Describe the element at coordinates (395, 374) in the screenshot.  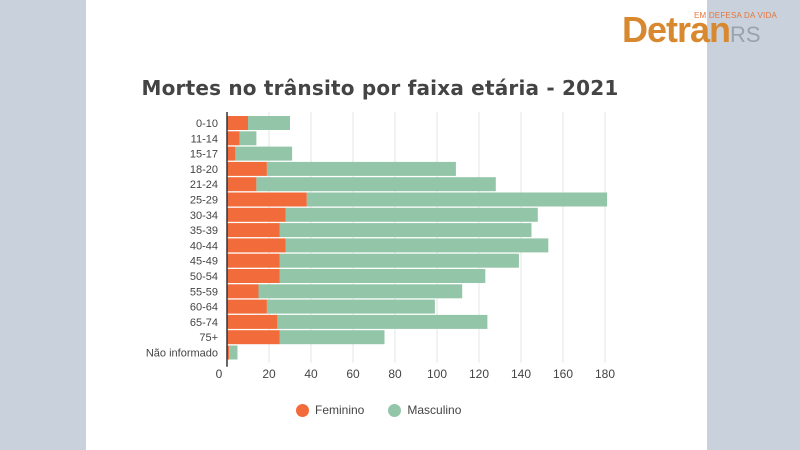
I see `x-tick-label: 80` at that location.